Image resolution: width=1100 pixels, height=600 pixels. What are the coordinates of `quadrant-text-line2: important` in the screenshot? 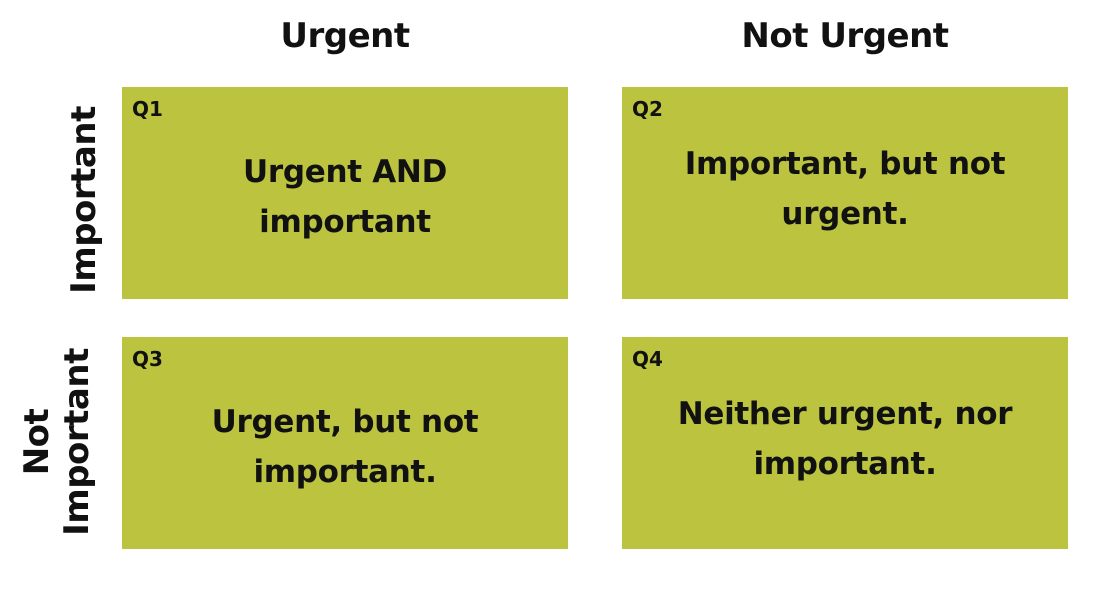 It's located at (345, 222).